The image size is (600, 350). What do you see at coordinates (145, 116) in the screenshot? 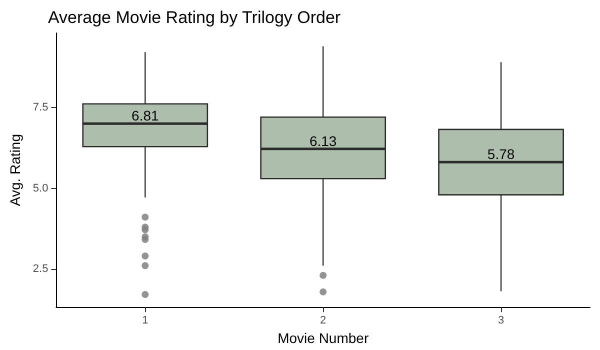
I see `annotation: 6.81` at bounding box center [145, 116].